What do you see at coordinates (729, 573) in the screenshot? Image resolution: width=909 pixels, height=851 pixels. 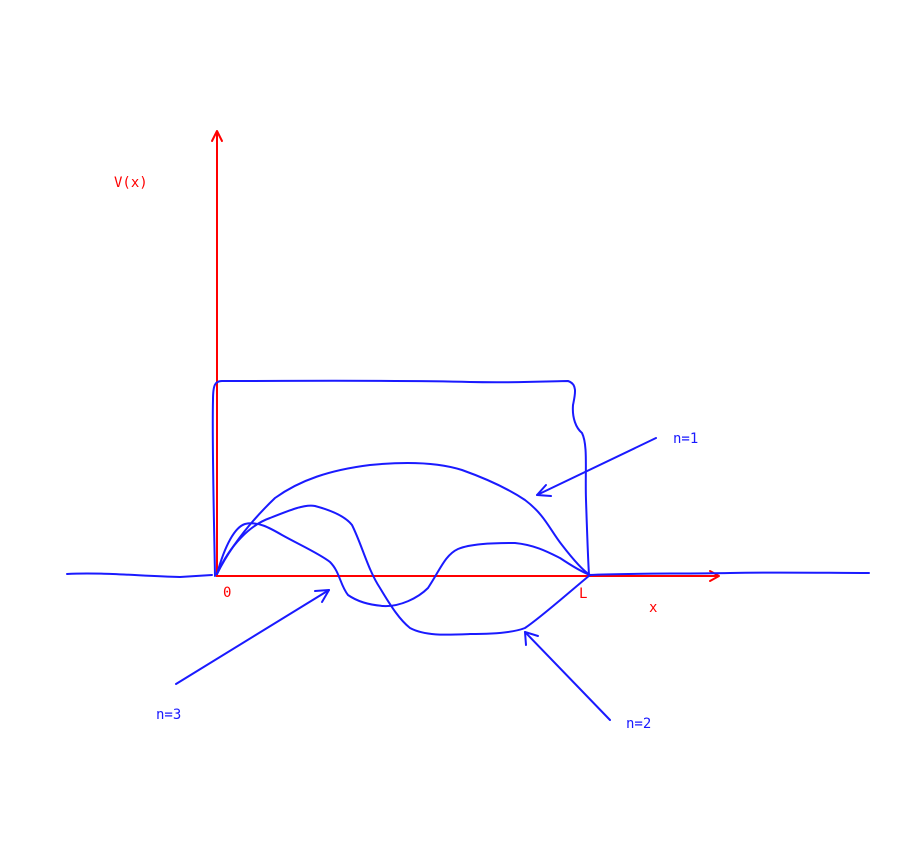 I see `potential-baseline-right` at bounding box center [729, 573].